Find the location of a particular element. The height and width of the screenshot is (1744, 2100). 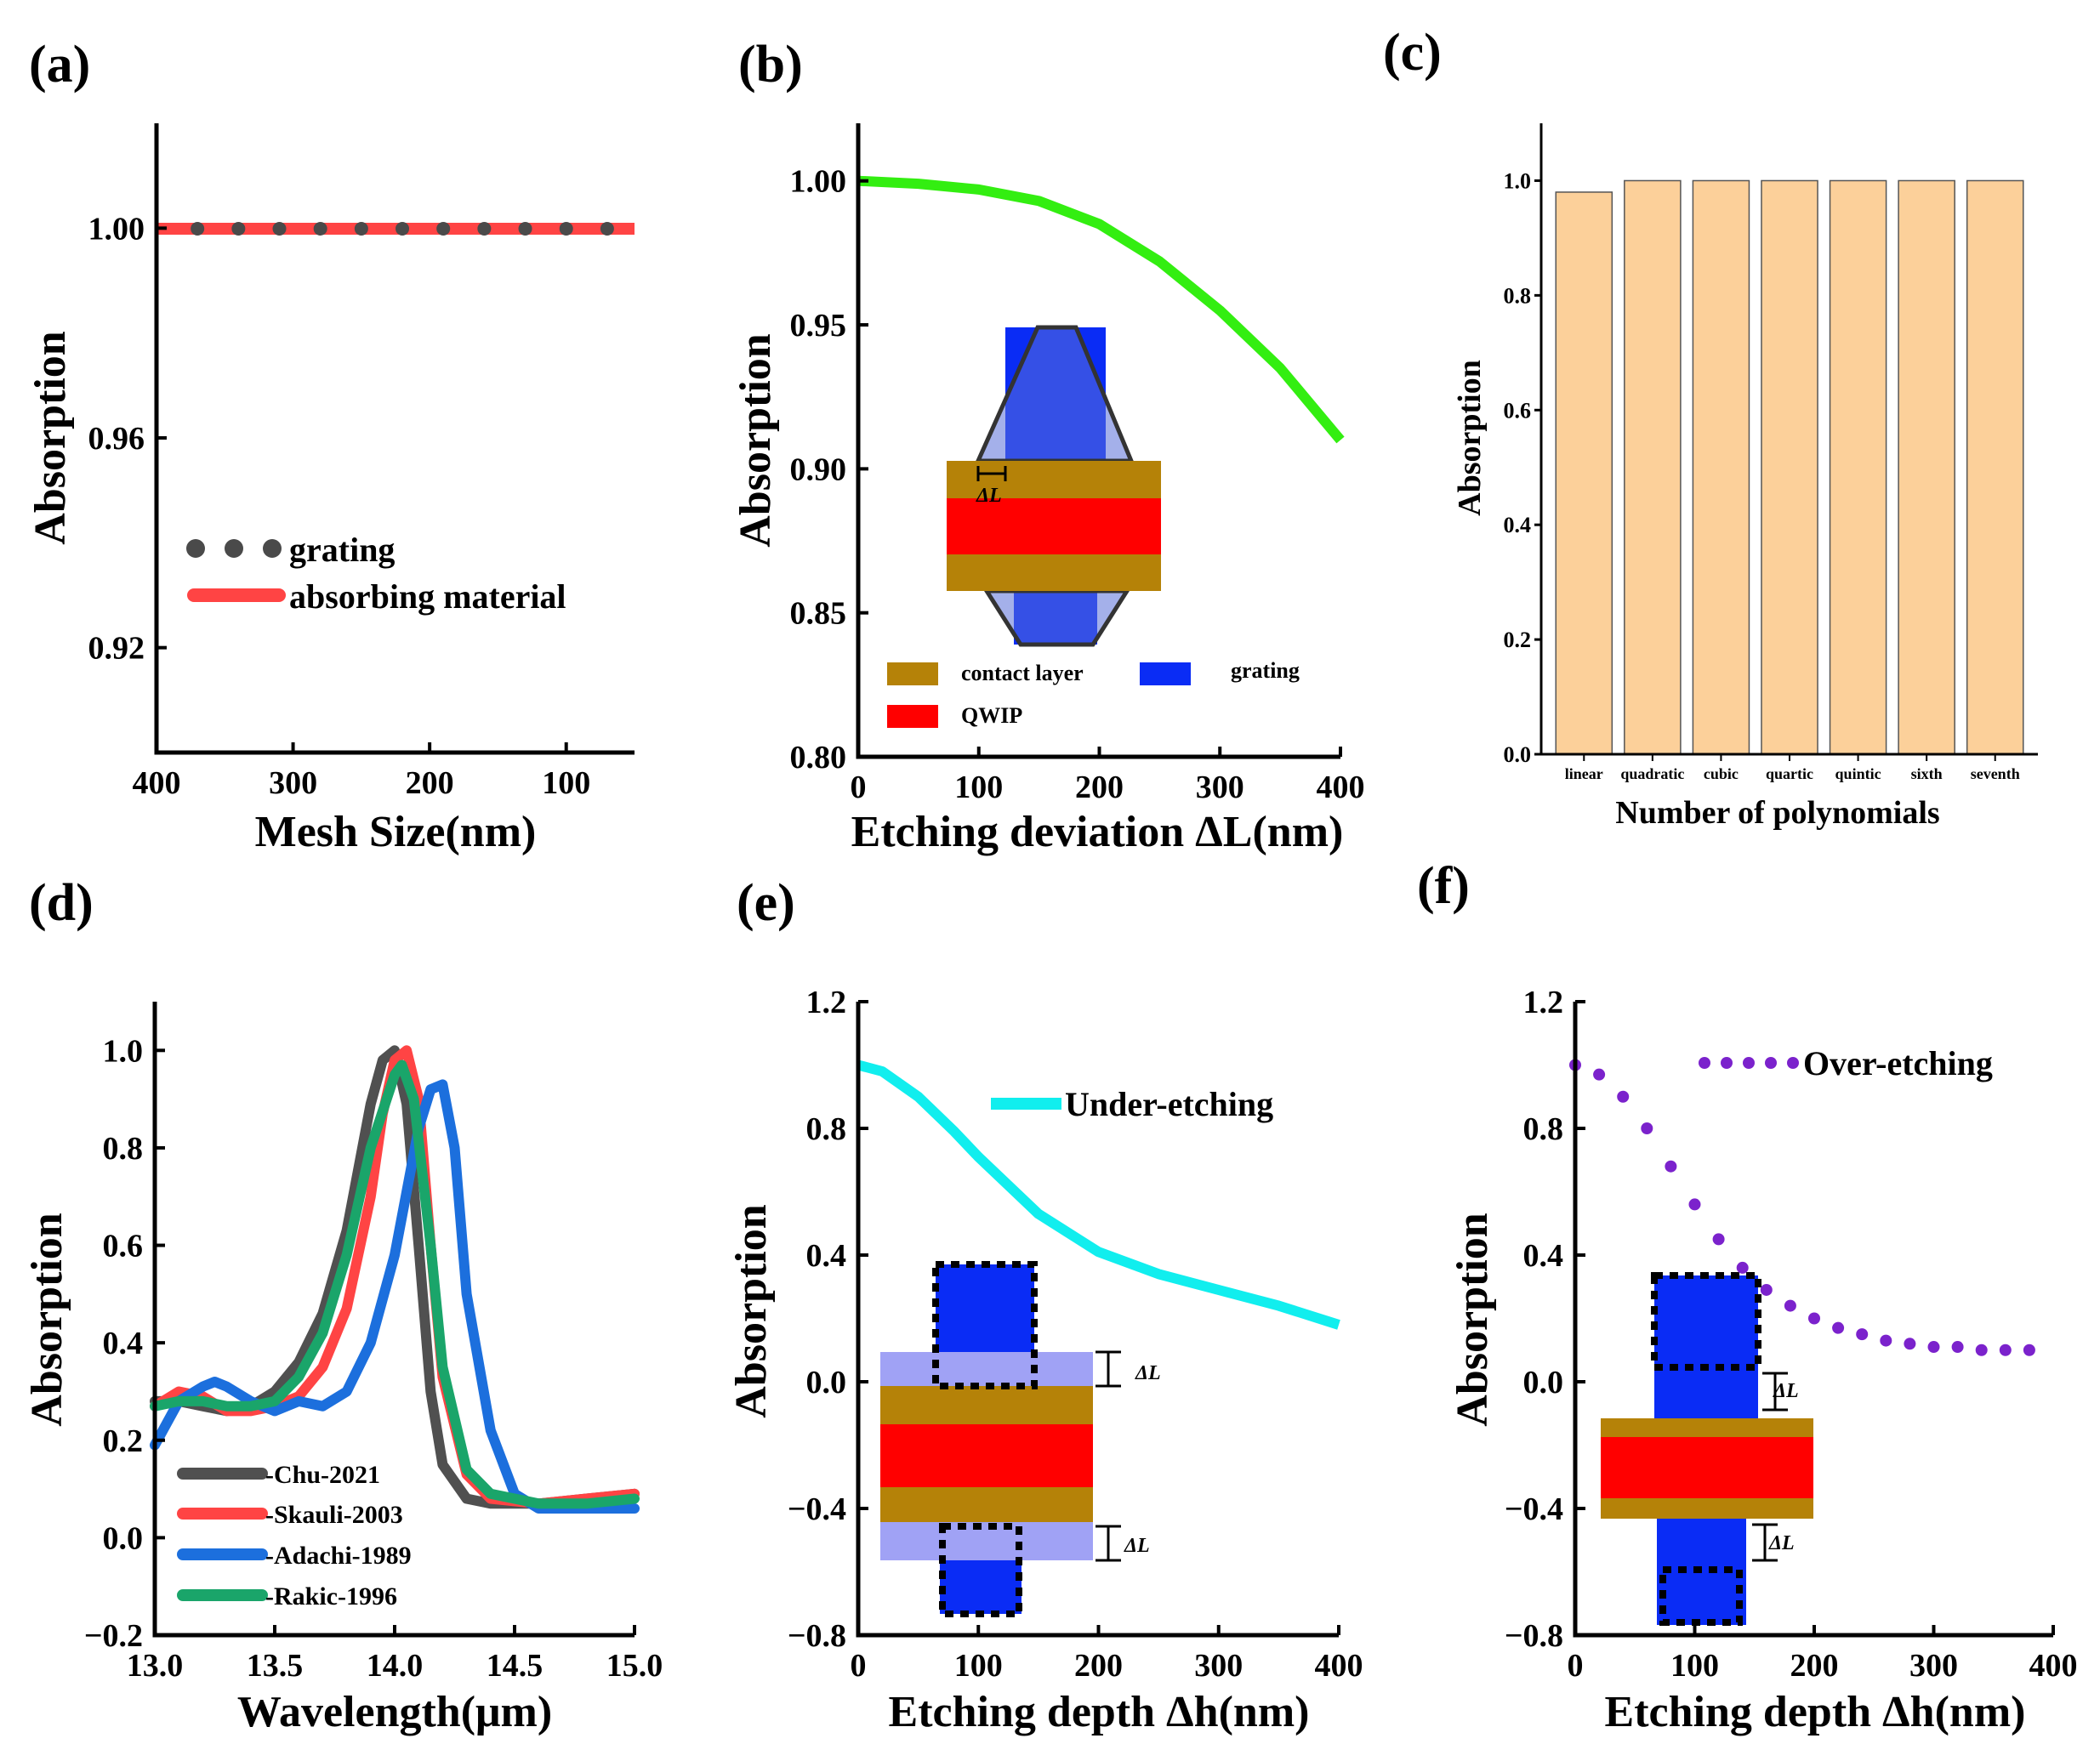

x-tick-label-seventh: seventh is located at coordinates (1995, 773).